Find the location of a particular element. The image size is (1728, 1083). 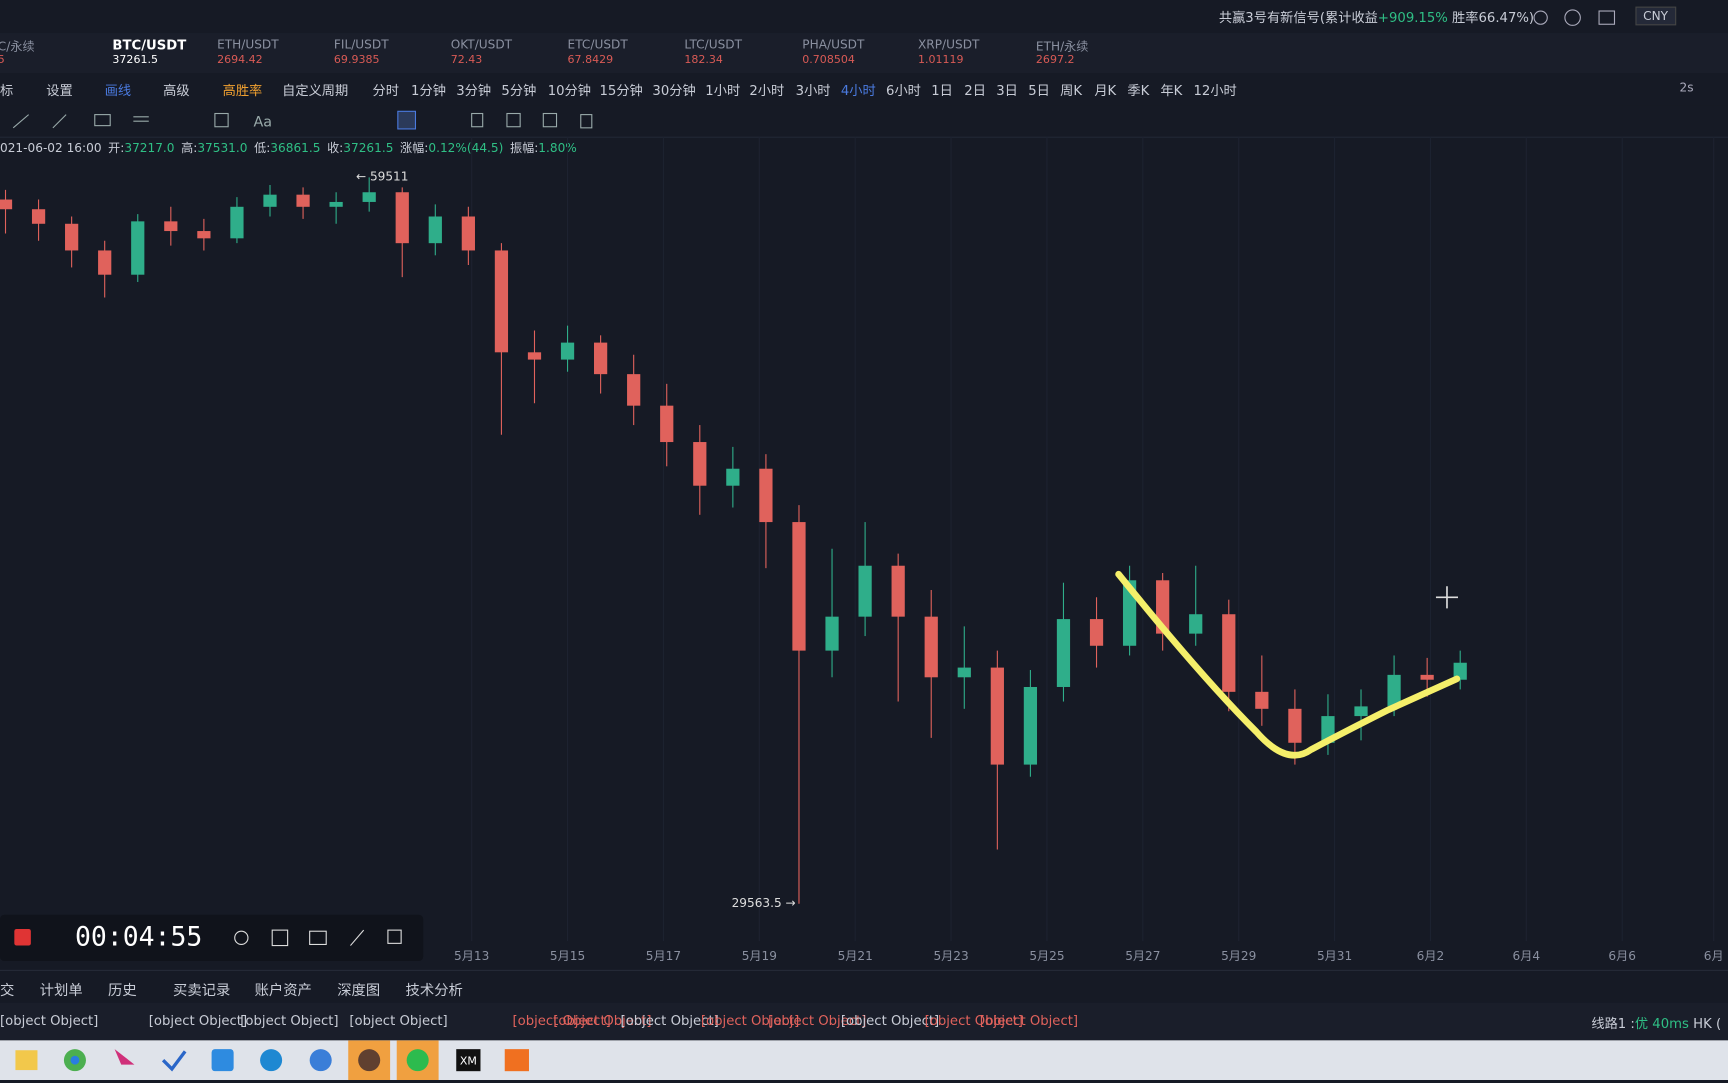

period-button: 周K is located at coordinates (1071, 90).